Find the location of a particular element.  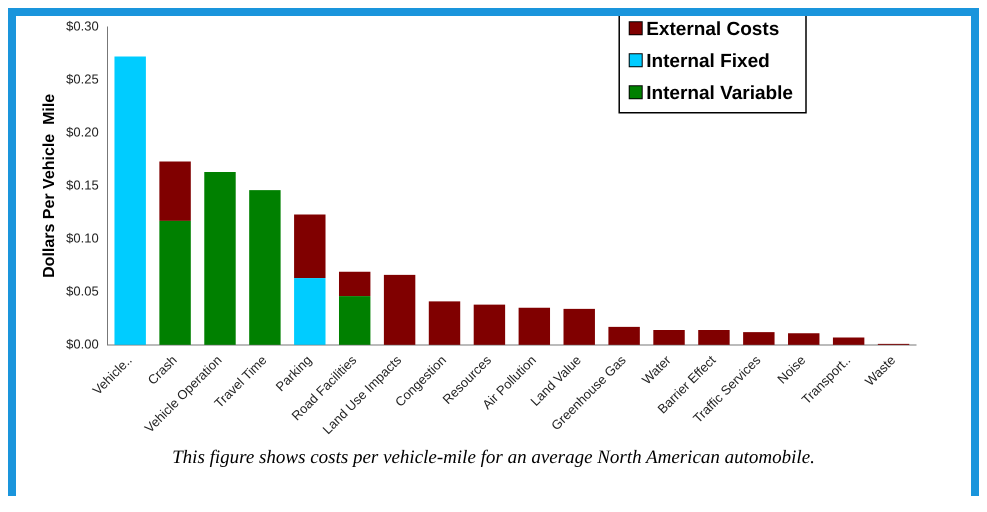

y-tick-label: $0.20 is located at coordinates (82, 132).